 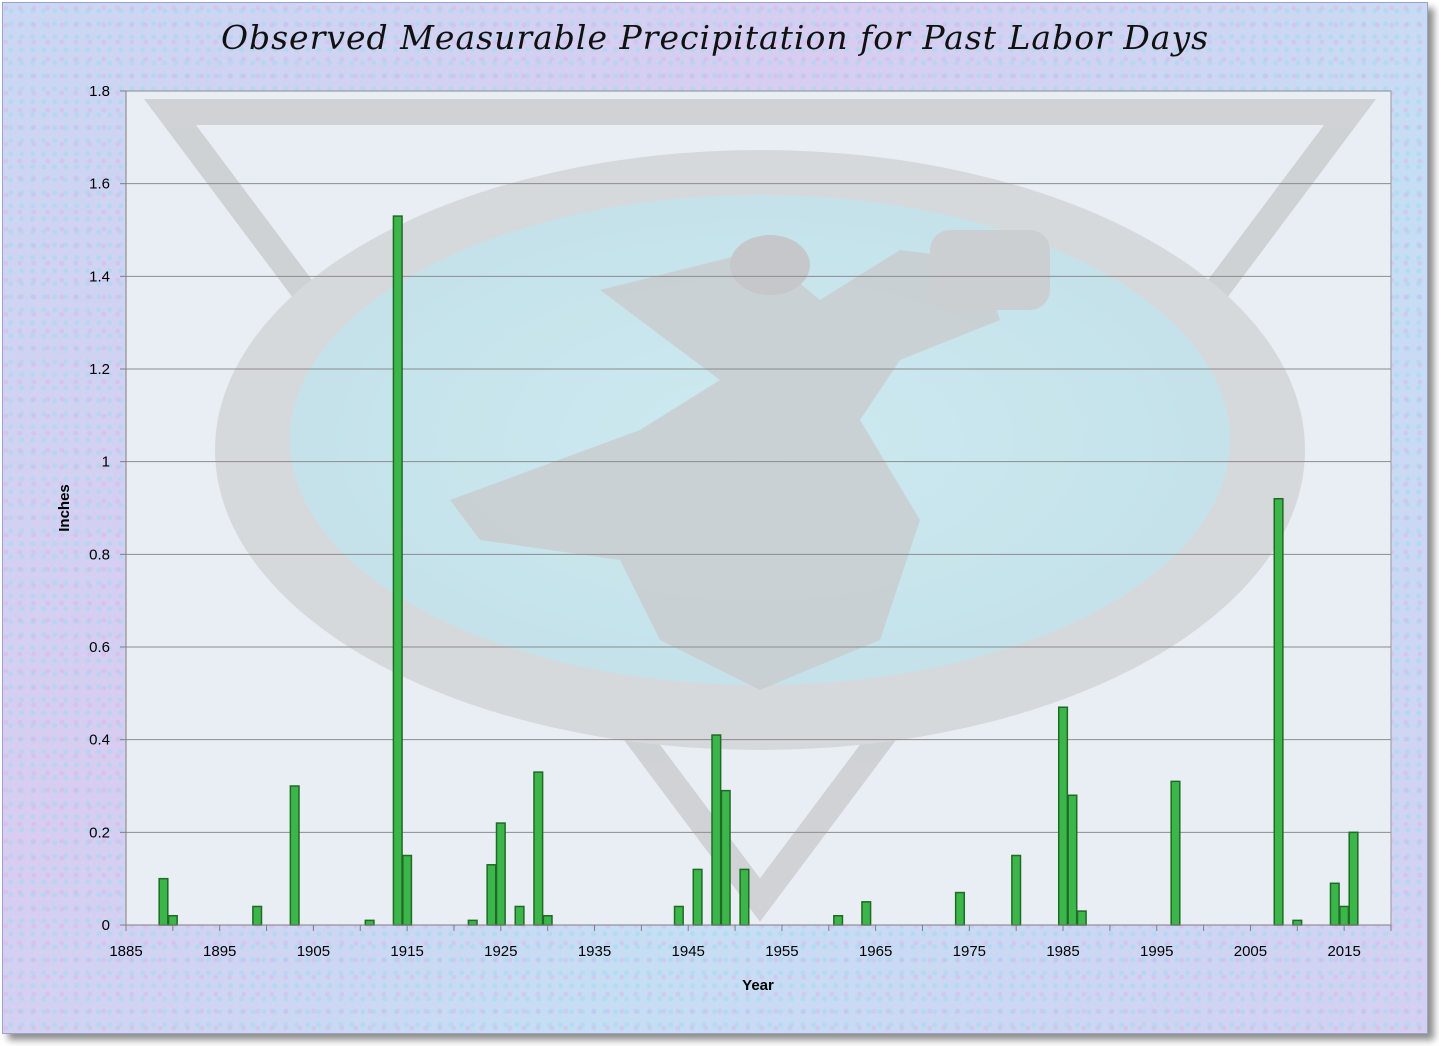 What do you see at coordinates (106, 925) in the screenshot?
I see `y-tick-label: 0` at bounding box center [106, 925].